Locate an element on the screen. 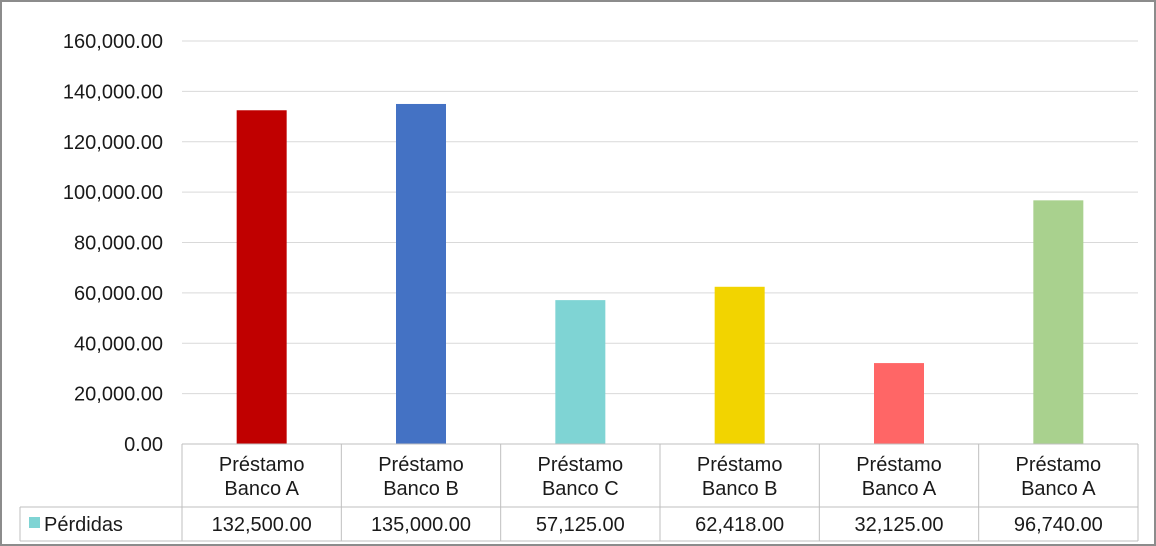  y-tick-label: 100,000.00 is located at coordinates (113, 193).